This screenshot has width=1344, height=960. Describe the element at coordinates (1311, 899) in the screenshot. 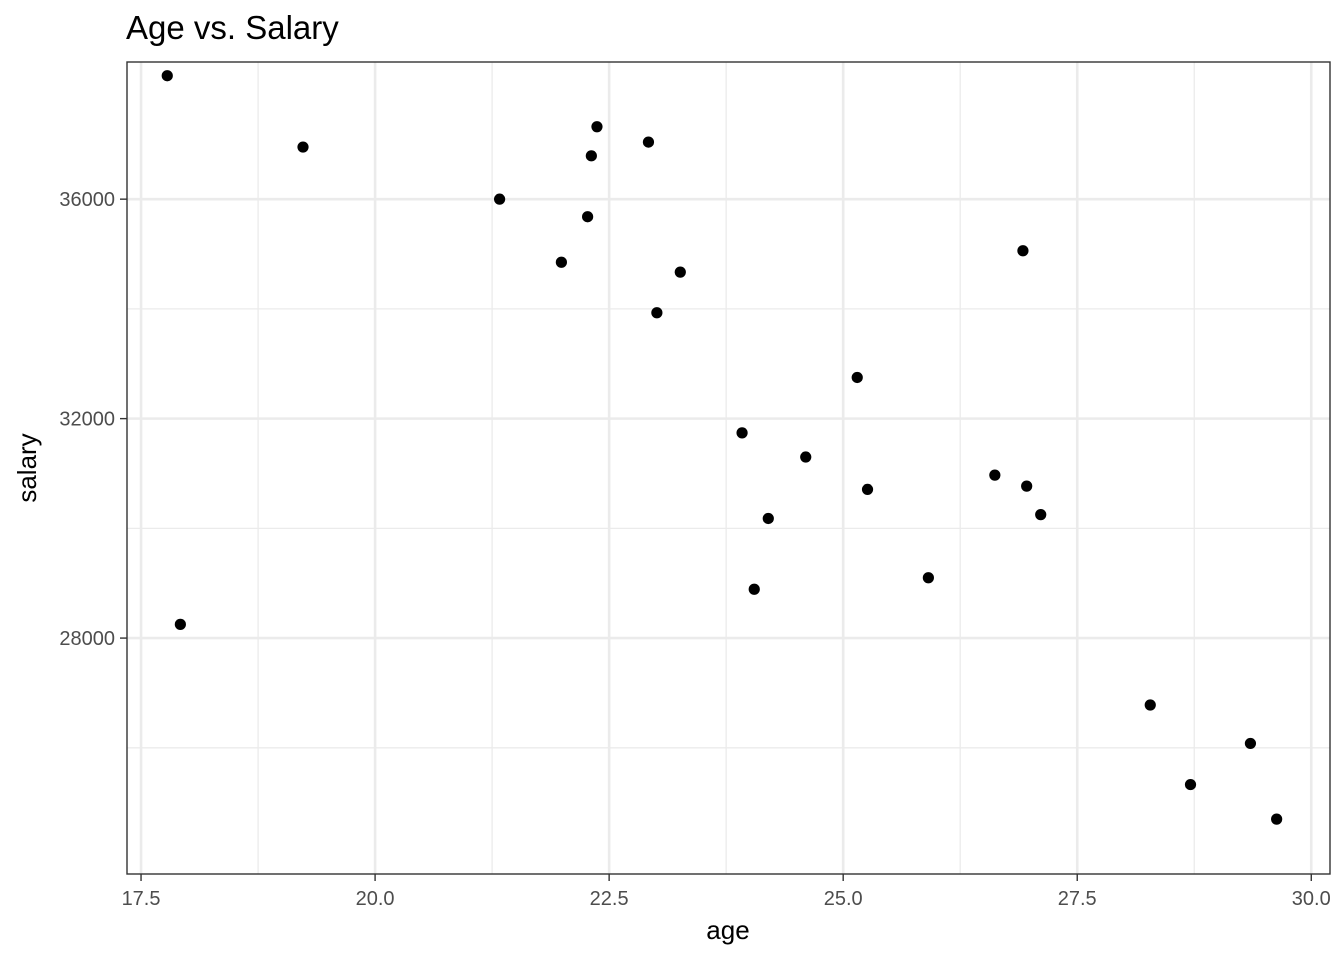

I see `x-tick-label: 30.0` at that location.